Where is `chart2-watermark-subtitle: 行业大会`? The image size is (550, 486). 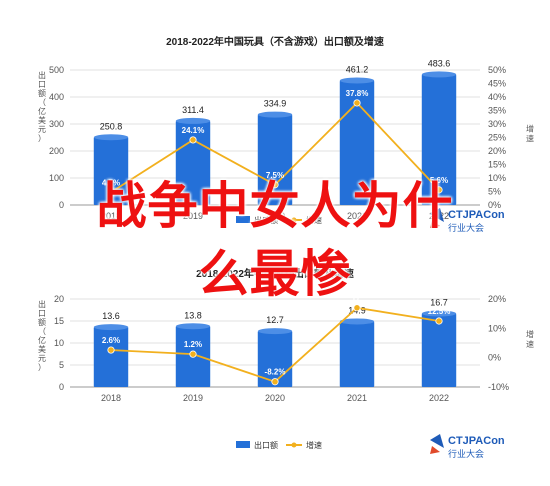
chart2-watermark-subtitle: 行业大会 is located at coordinates (466, 453).